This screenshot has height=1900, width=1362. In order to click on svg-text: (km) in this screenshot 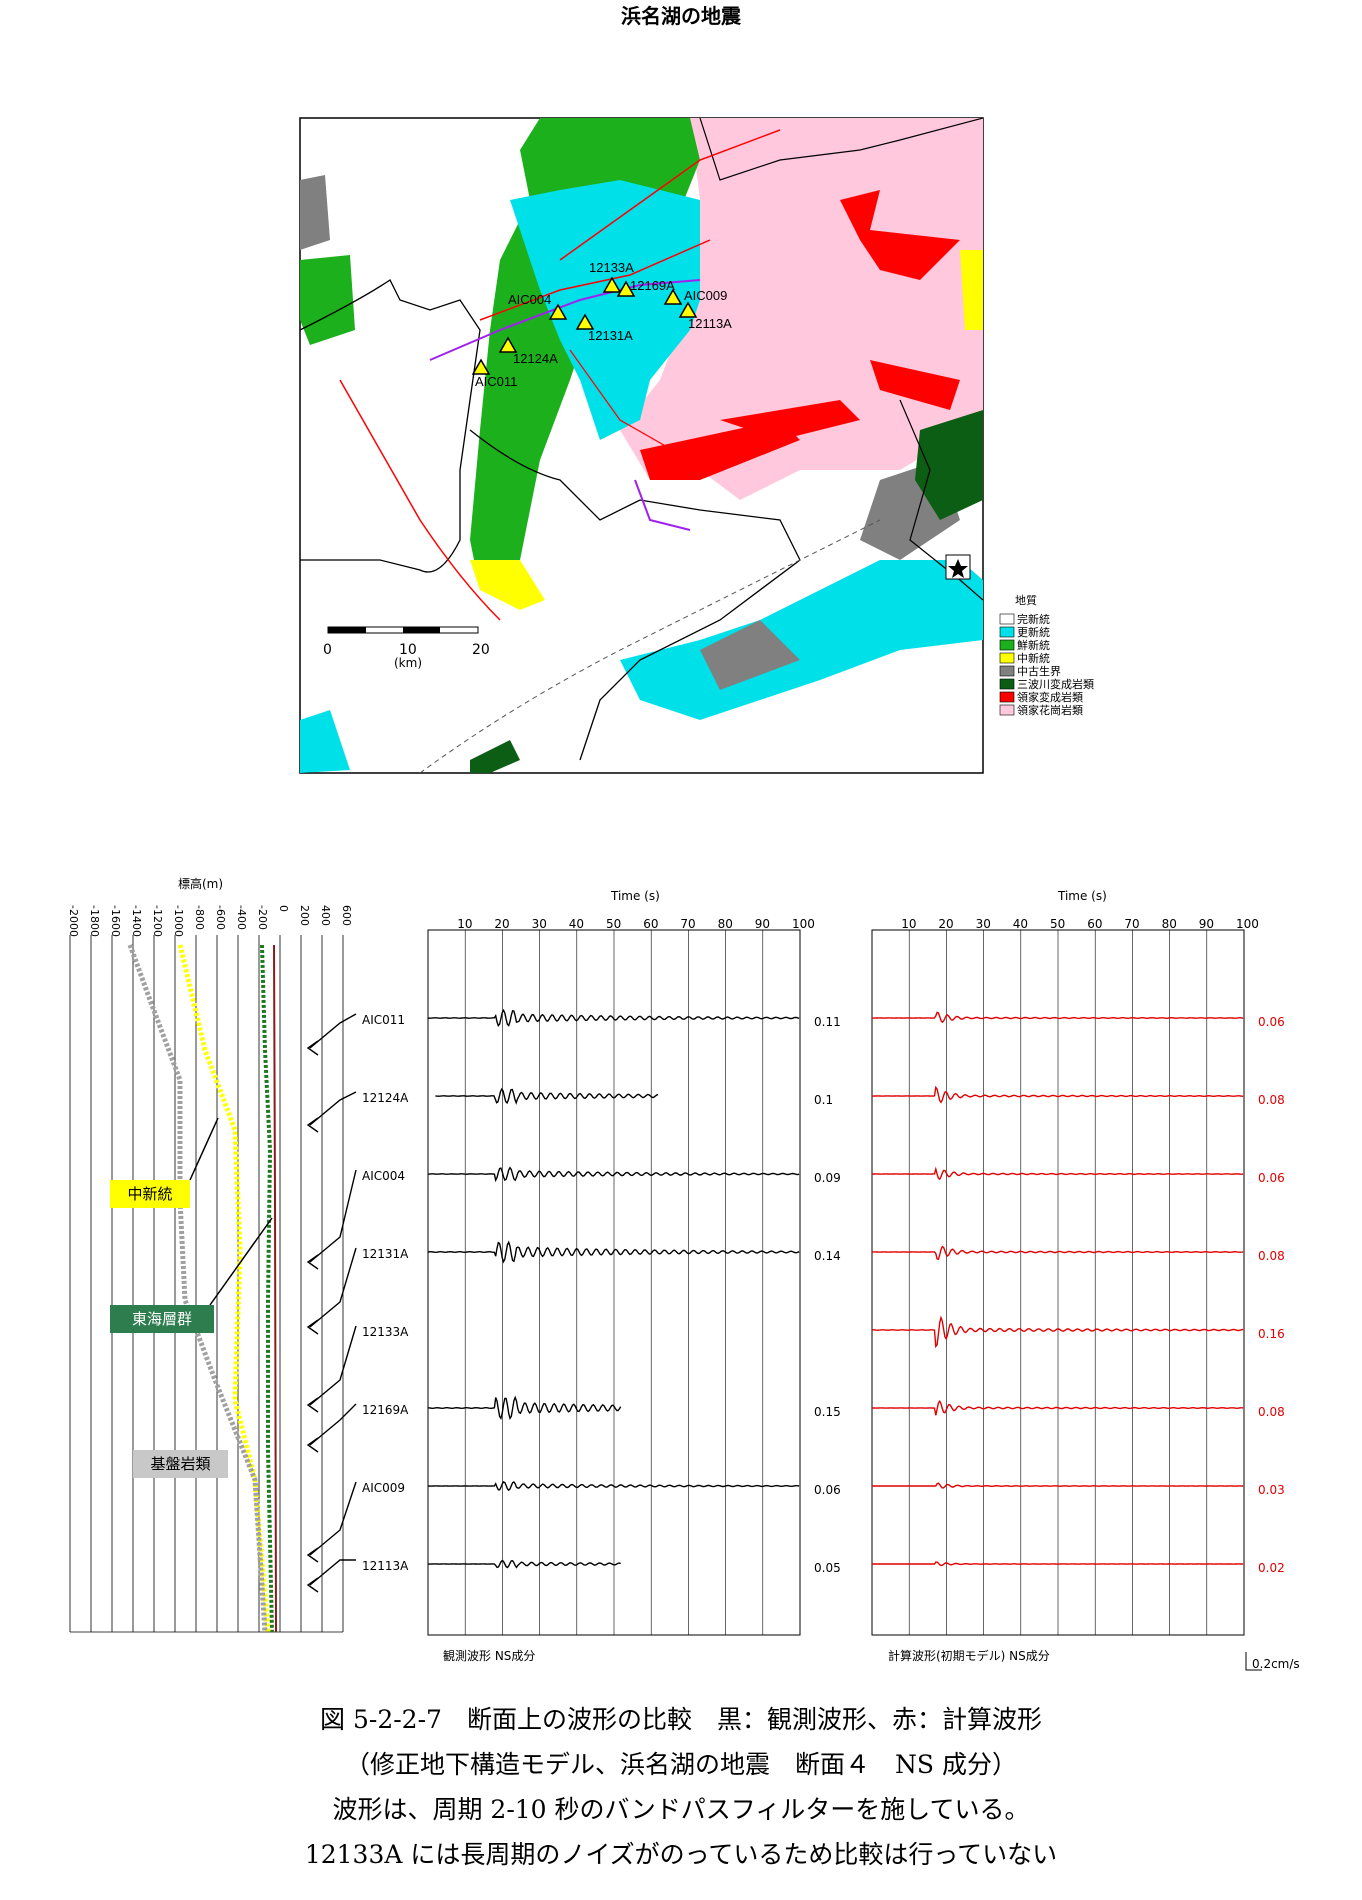, I will do `click(408, 663)`.